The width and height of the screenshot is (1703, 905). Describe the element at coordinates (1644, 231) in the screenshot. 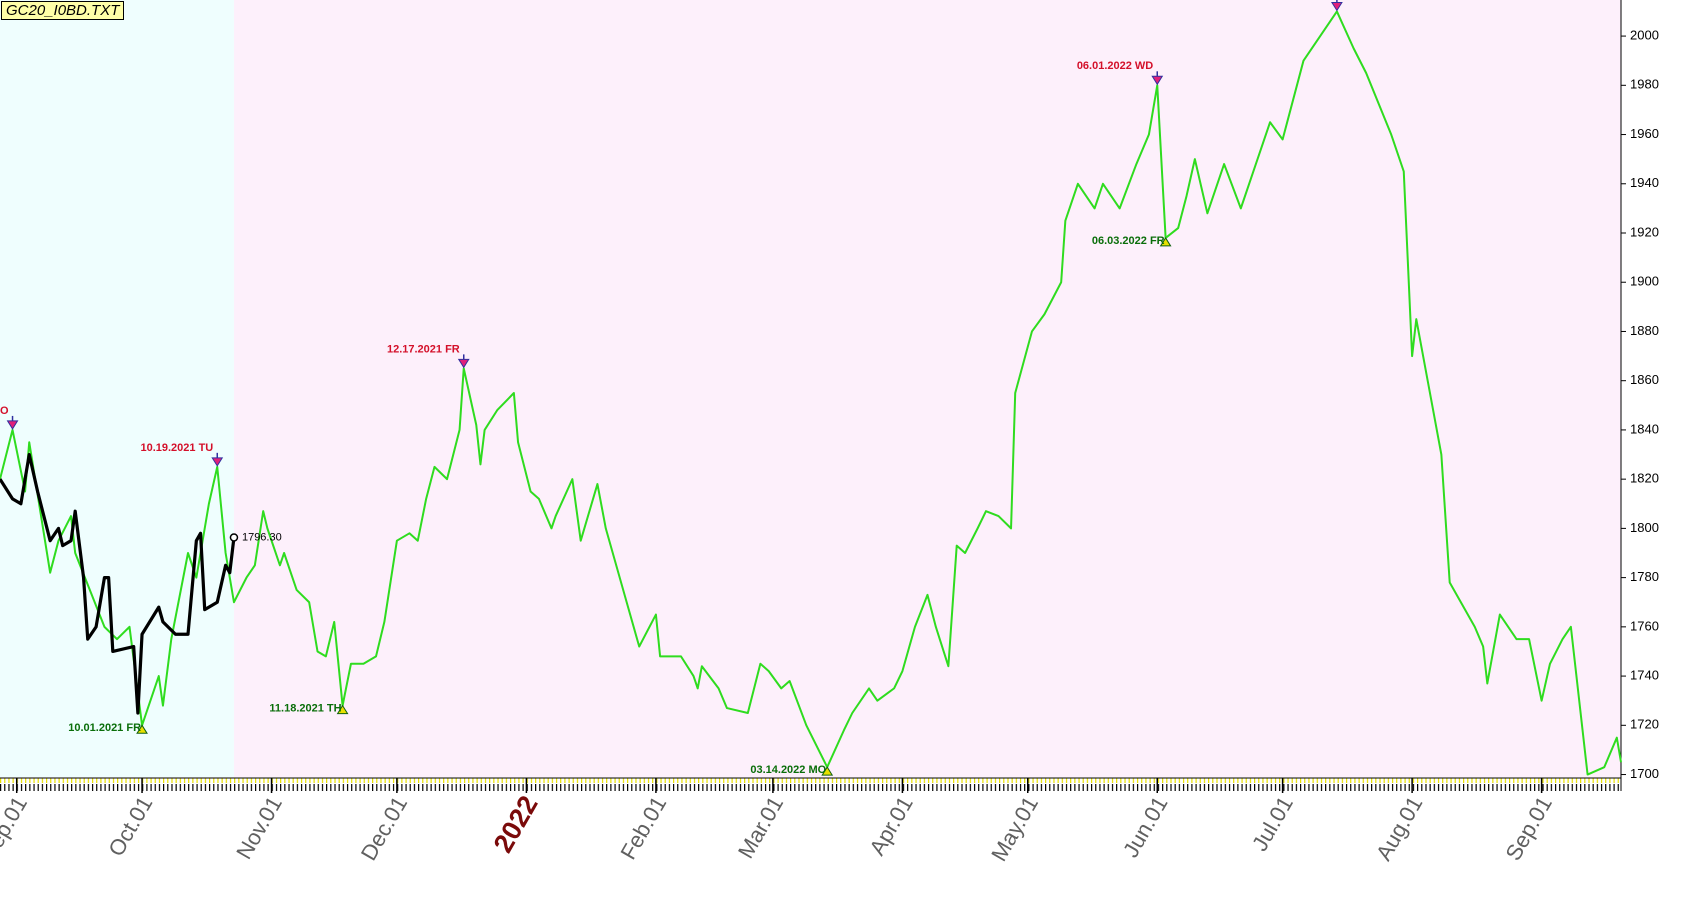

I see `y-tick-label: 1920` at that location.